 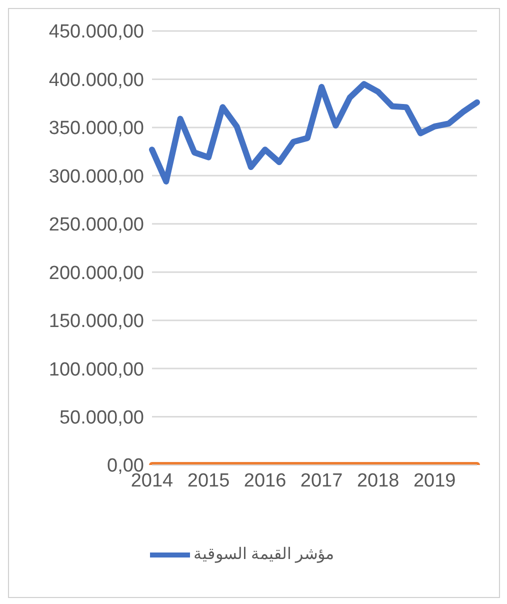 What do you see at coordinates (434, 481) in the screenshot?
I see `x-tick-label: 2019` at bounding box center [434, 481].